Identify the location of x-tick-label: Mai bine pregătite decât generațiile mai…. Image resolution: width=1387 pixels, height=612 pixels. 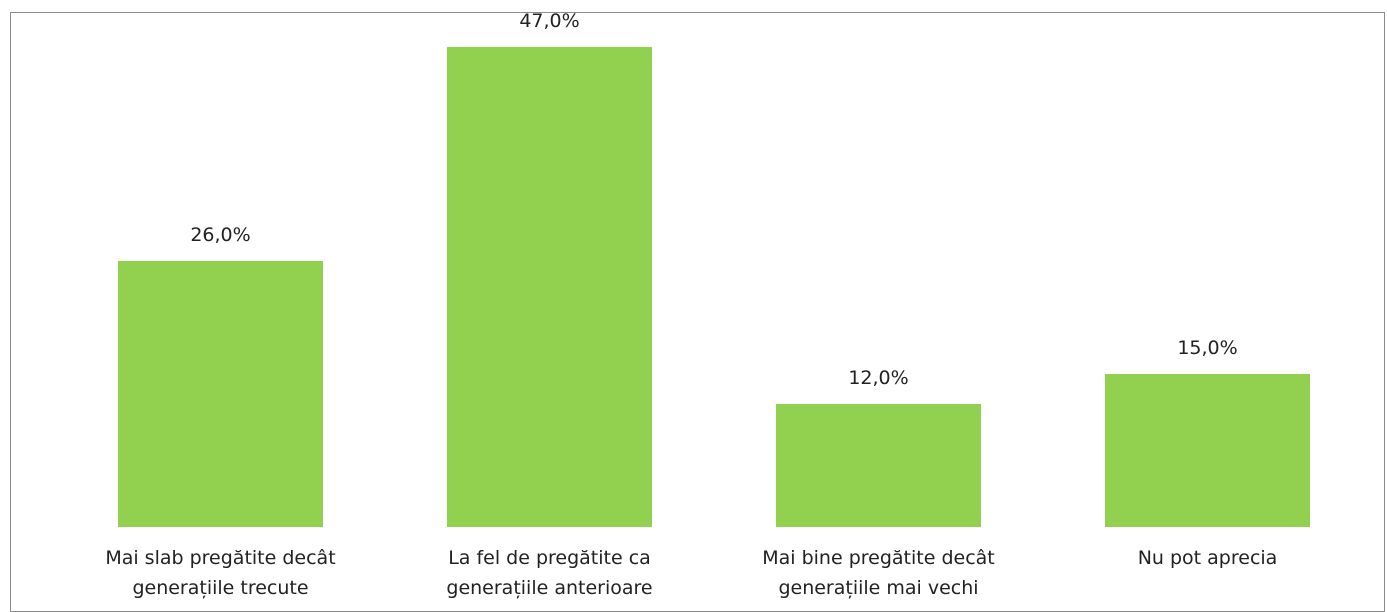
(878, 573).